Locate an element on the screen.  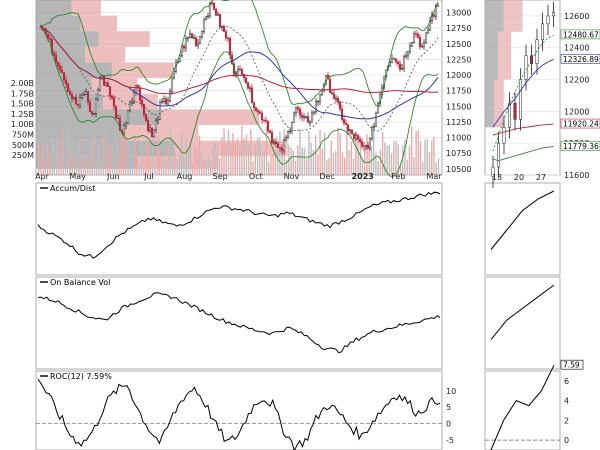
roc-zoom-panel is located at coordinates (522, 410).